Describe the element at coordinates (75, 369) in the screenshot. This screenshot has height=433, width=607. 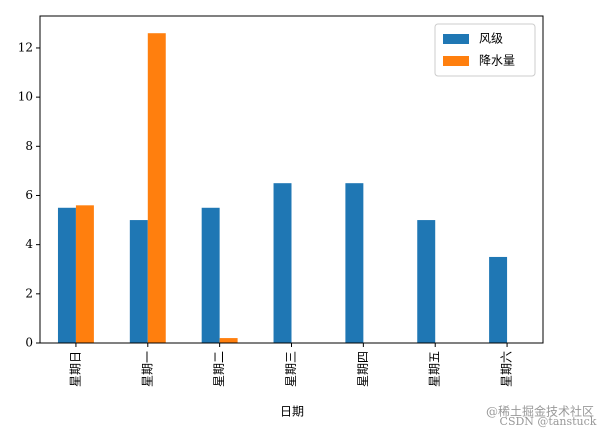
I see `x-tick-label: 星期日` at that location.